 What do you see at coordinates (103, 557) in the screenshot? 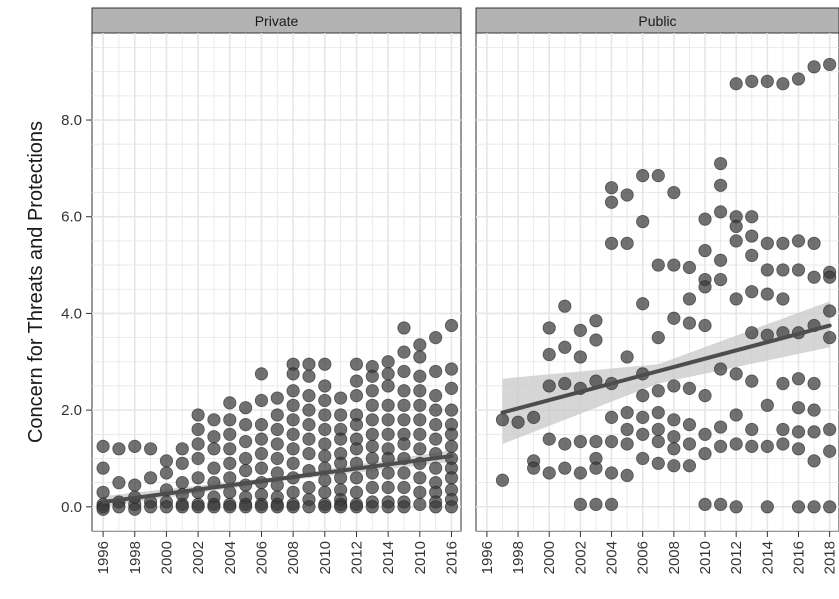
I see `x-tick-label: 1996` at bounding box center [103, 557].